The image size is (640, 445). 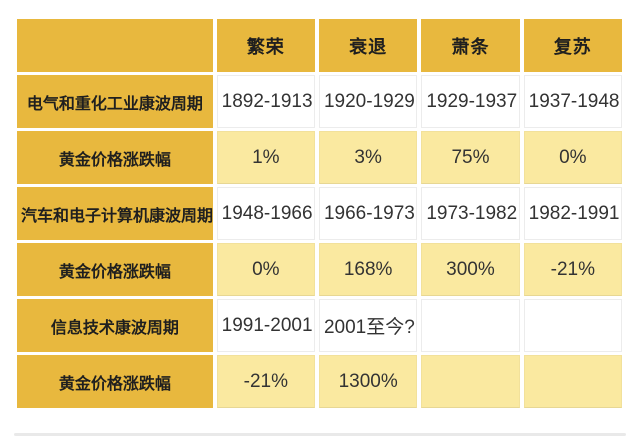 What do you see at coordinates (368, 269) in the screenshot?
I see `gold-change-cell: 168%` at bounding box center [368, 269].